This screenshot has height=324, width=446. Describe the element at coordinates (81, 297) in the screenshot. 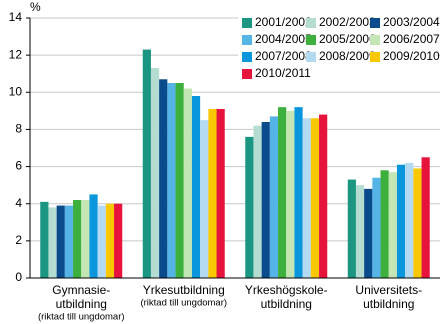

I see `x-tick-label: Gymnasie-utbildning` at that location.